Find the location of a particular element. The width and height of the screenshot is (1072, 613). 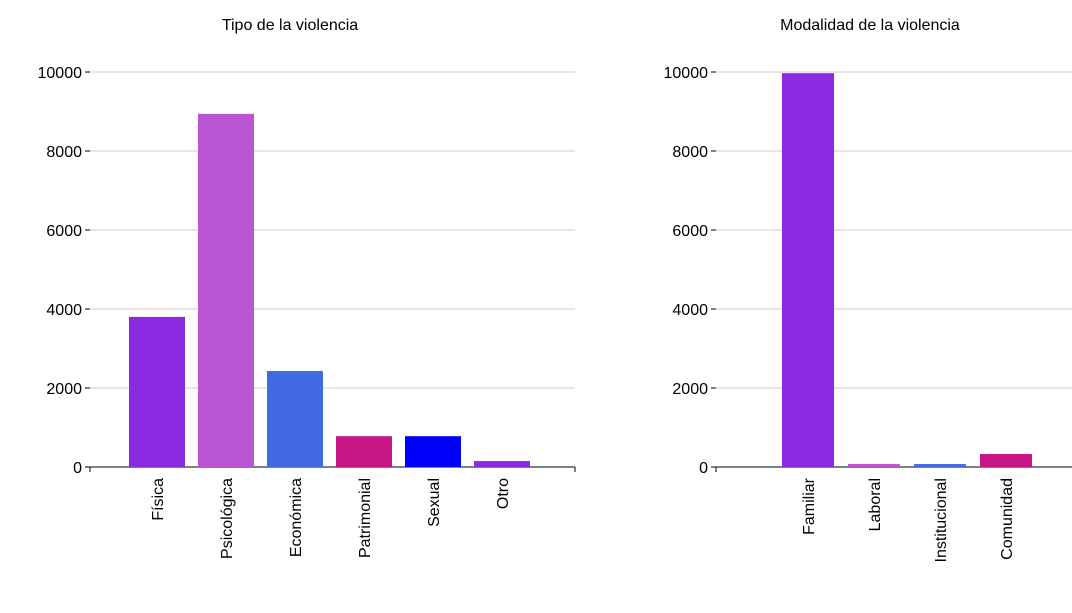

x-tick-label: Económica is located at coordinates (296, 517).